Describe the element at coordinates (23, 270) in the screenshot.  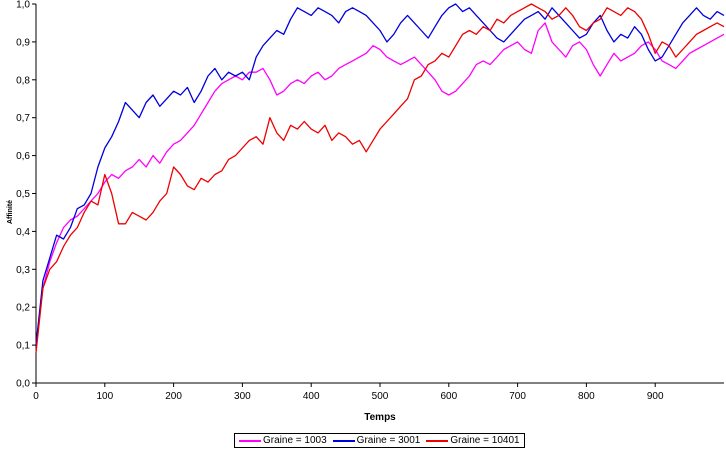
I see `y-tick-label: 0,3` at that location.